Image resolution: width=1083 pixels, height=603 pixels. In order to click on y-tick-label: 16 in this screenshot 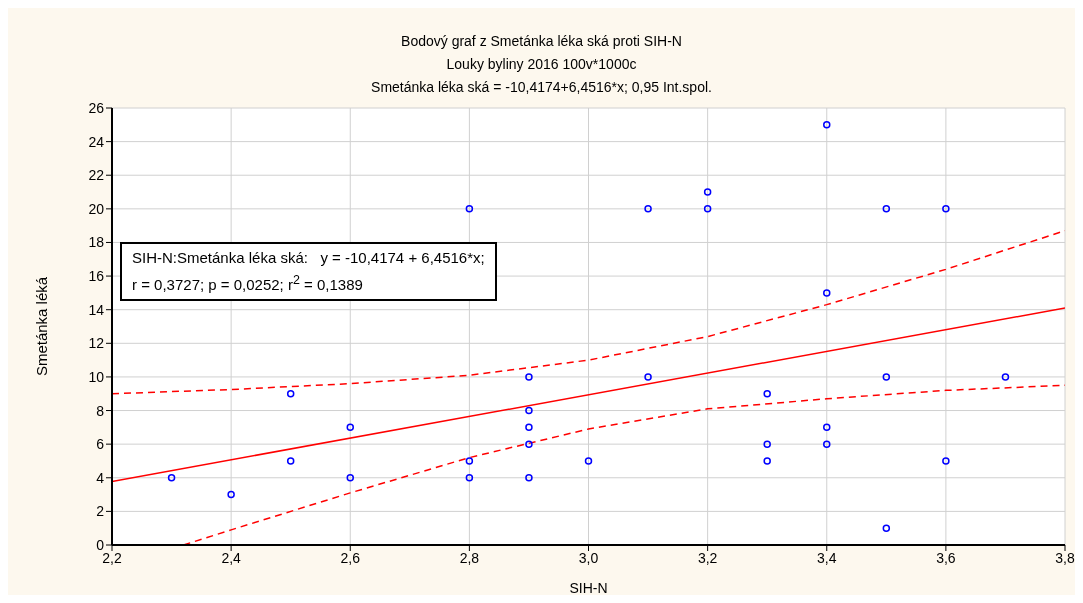, I will do `click(96, 276)`.